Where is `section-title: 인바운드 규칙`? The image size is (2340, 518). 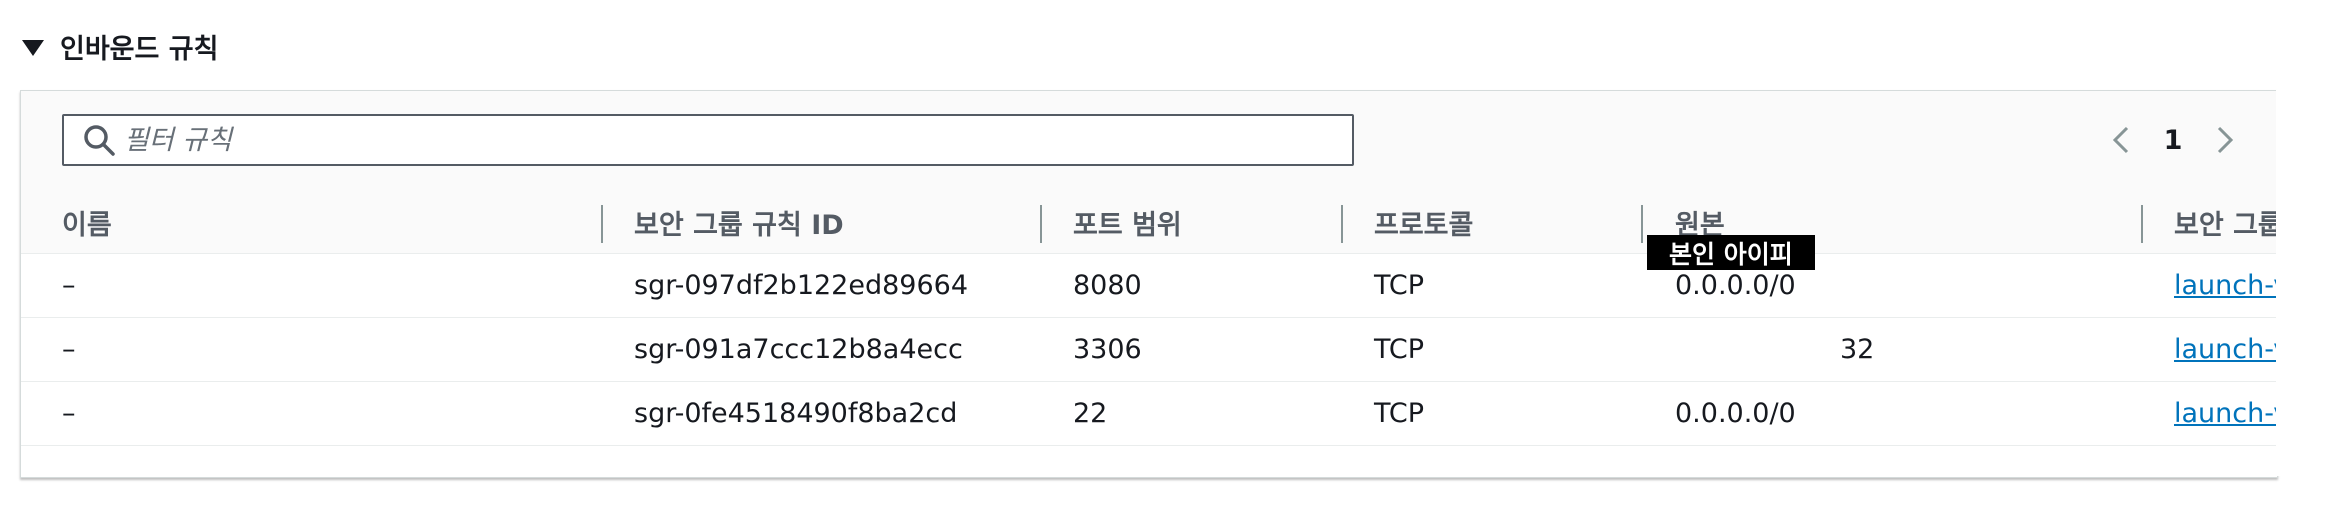
section-title: 인바운드 규칙 is located at coordinates (139, 49).